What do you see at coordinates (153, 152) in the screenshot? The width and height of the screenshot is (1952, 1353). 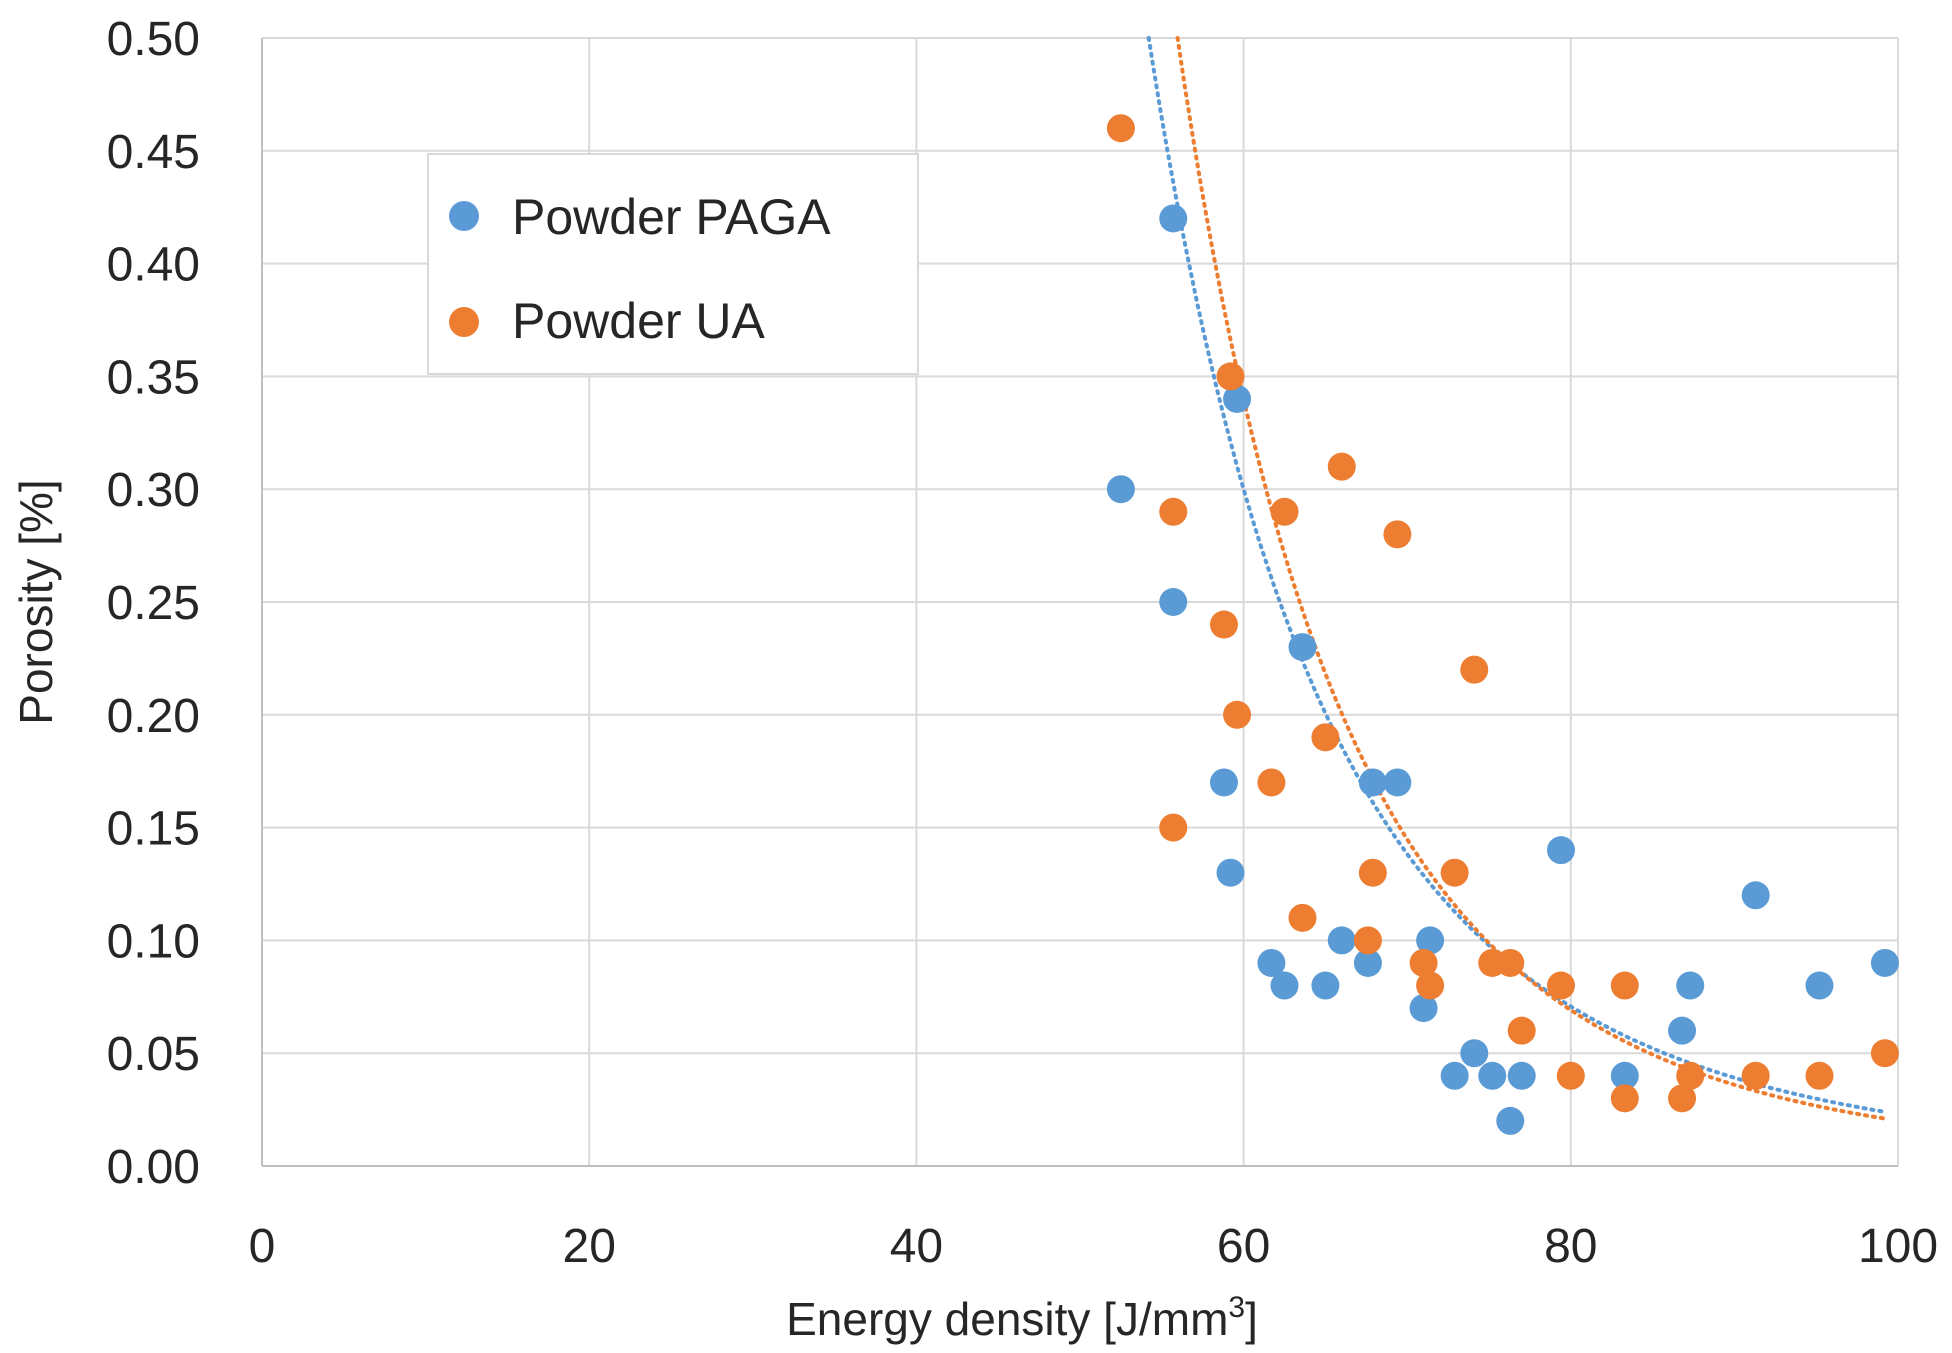 I see `y-tick-label: 0.45` at bounding box center [153, 152].